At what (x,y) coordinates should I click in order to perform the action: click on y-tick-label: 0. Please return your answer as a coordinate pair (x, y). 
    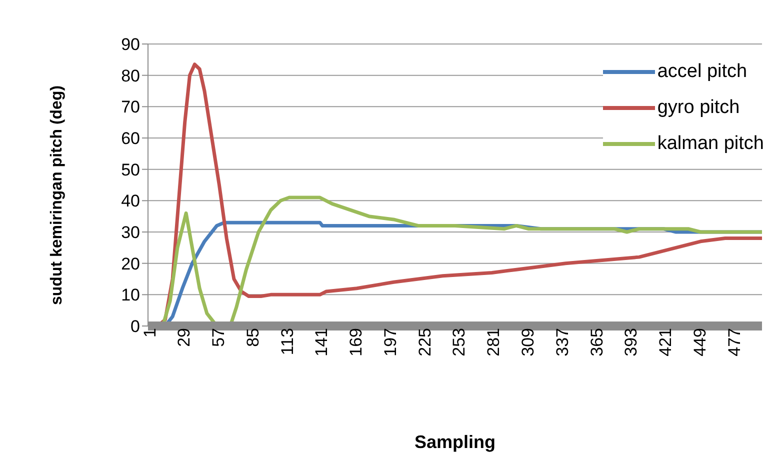
    Looking at the image, I should click on (135, 326).